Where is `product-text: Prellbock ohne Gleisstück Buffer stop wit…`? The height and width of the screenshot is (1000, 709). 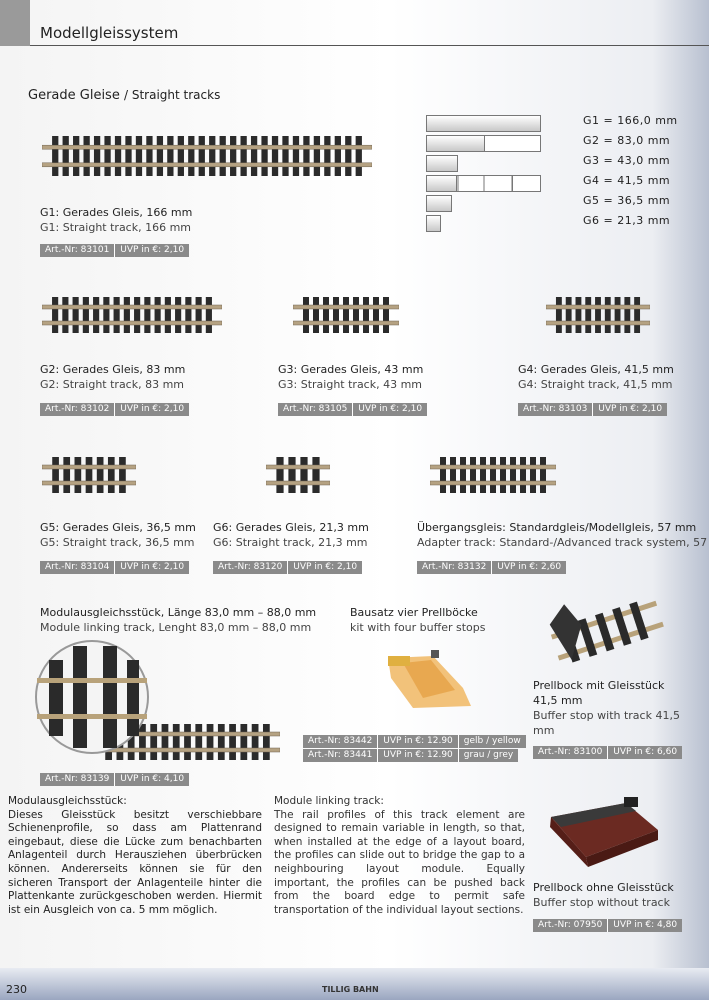 product-text: Prellbock ohne Gleisstück Buffer stop wit… is located at coordinates (603, 895).